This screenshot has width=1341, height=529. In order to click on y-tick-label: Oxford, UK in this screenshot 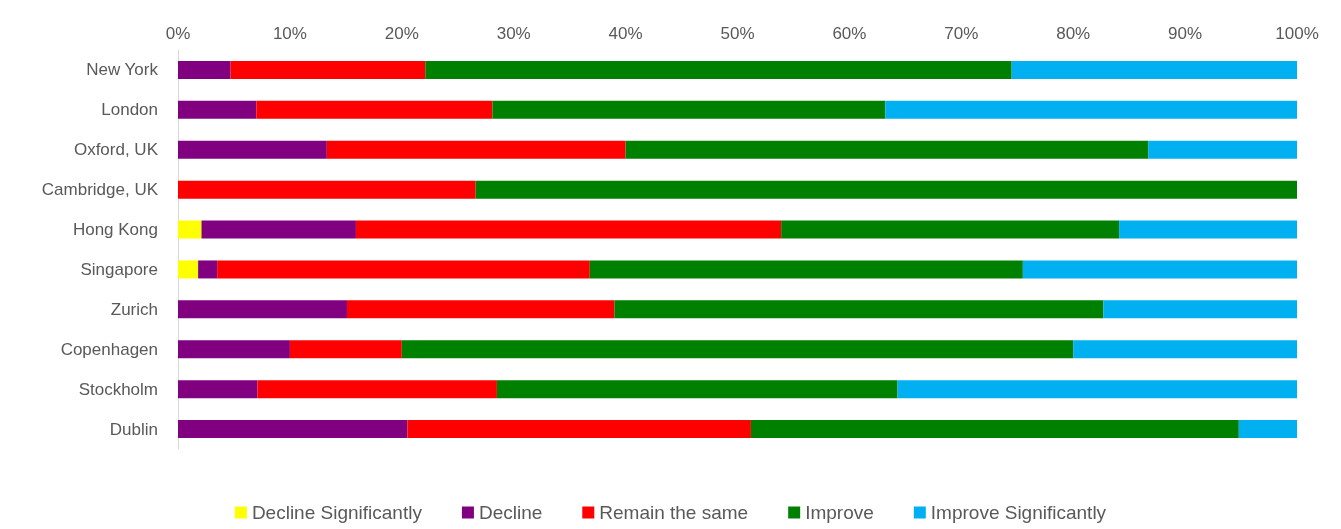, I will do `click(116, 150)`.